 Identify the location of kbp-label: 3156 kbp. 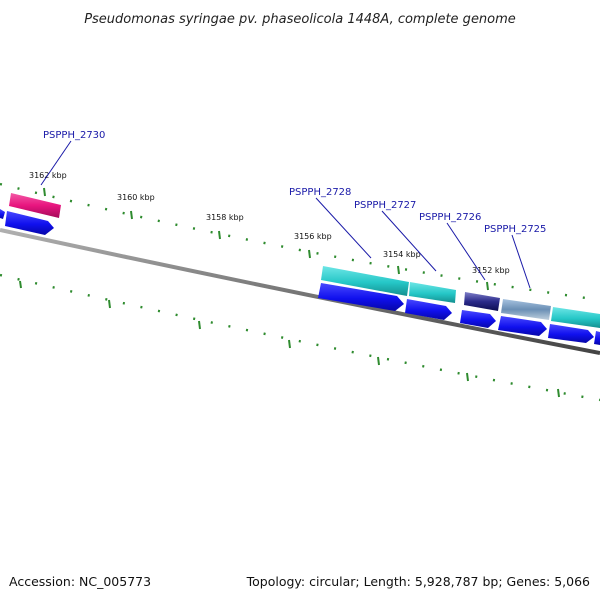
(313, 236).